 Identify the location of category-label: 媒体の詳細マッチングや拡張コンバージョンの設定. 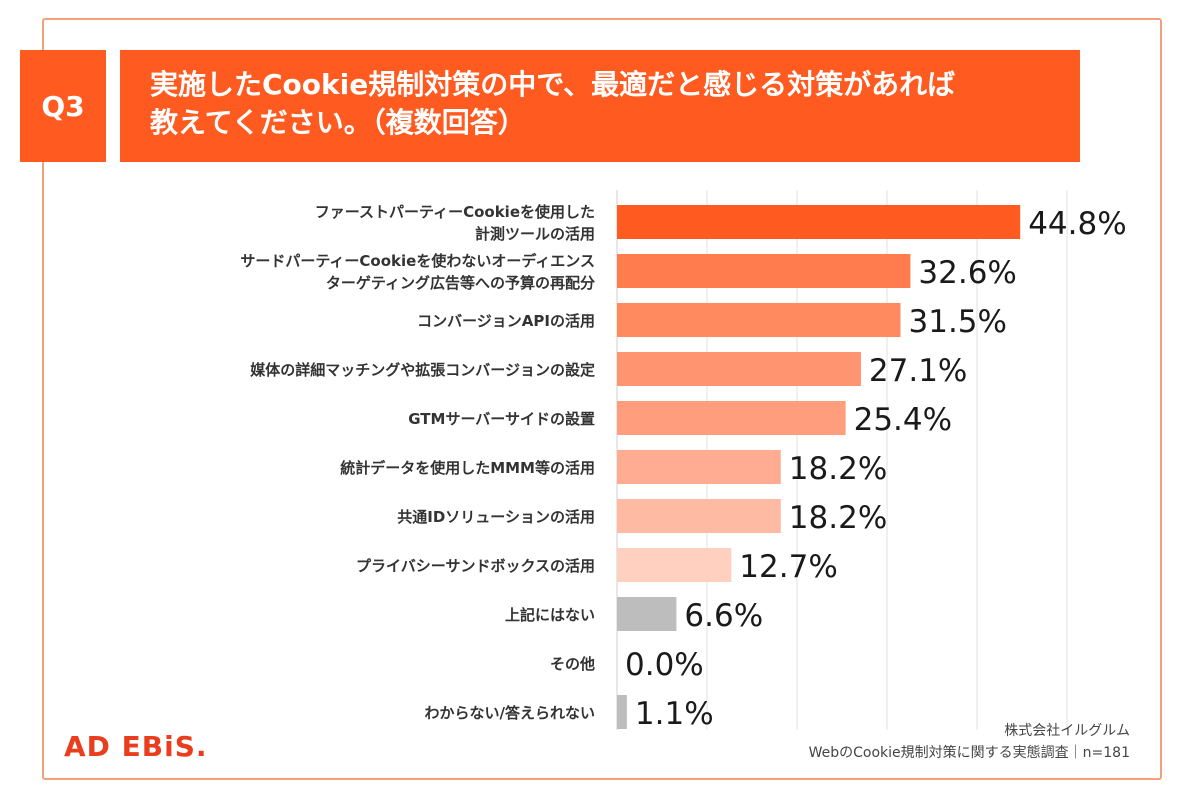
(422, 370).